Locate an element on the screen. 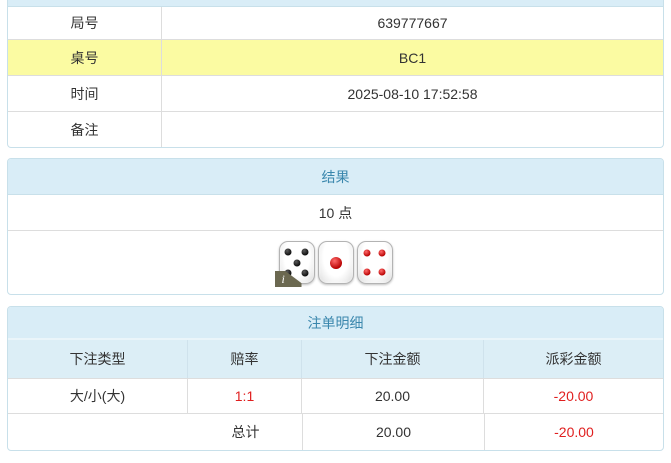 The width and height of the screenshot is (671, 463). table-row-bet: 大/小(大) 1:1 20.00 -20.00 is located at coordinates (335, 396).